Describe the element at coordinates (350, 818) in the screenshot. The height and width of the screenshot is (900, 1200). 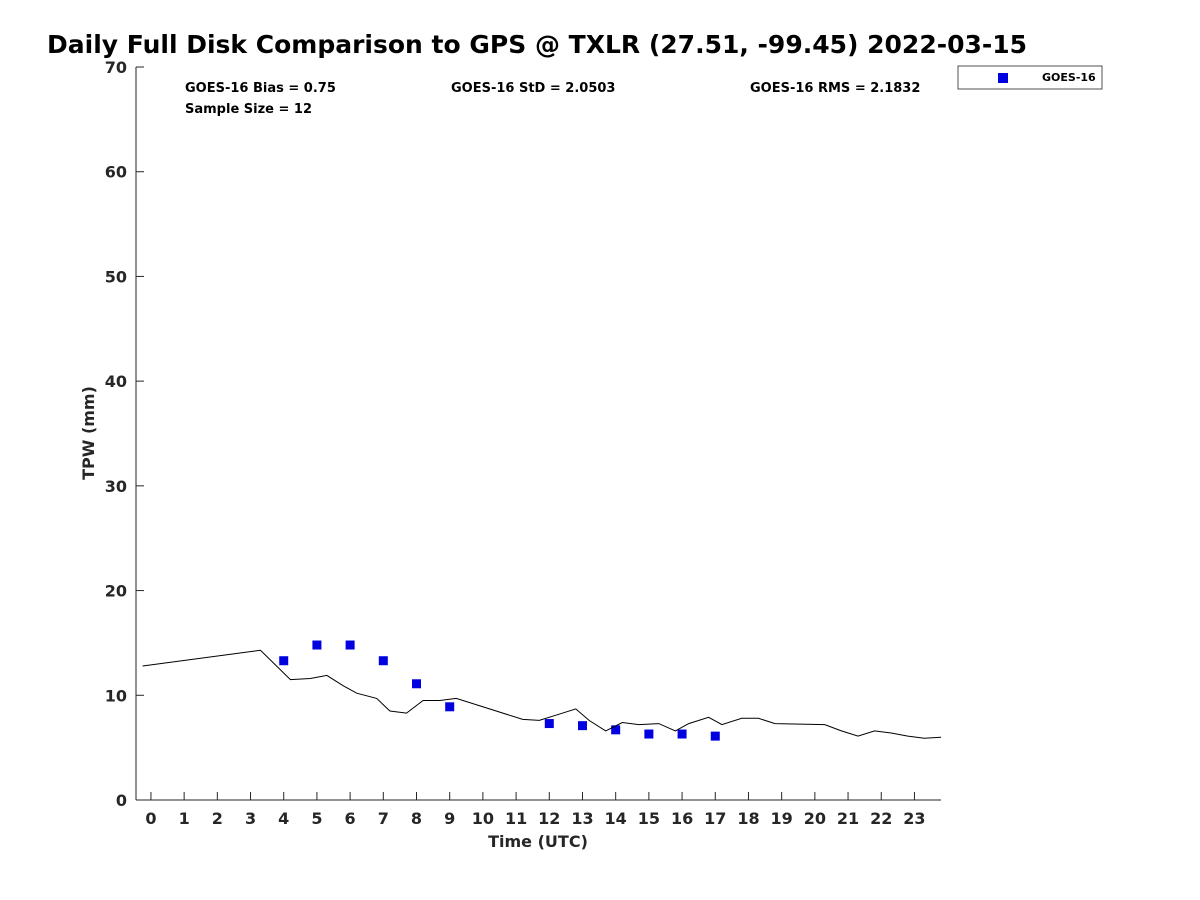
I see `x-tick-label: 6` at that location.